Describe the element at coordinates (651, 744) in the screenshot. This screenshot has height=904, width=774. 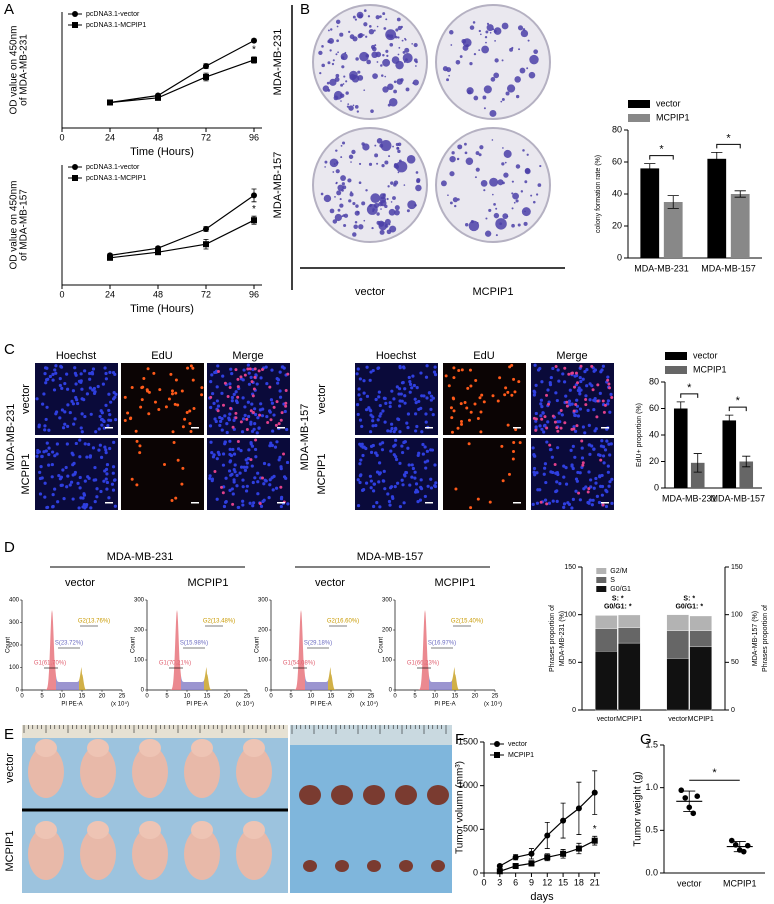
I see `y-tick-label: 1.5` at that location.